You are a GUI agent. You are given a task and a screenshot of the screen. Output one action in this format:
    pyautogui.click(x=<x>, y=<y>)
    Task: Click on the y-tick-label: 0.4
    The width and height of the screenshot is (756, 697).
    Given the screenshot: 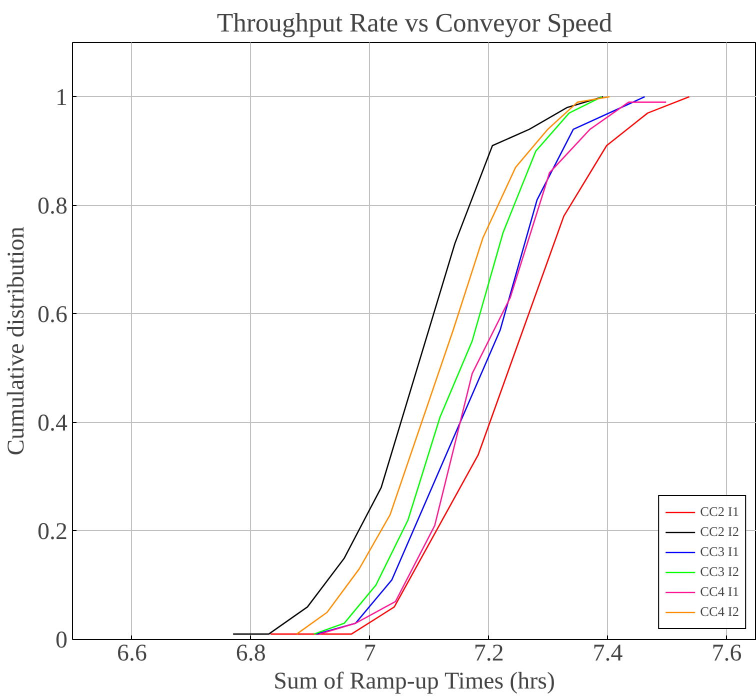 What is the action you would take?
    pyautogui.click(x=53, y=423)
    